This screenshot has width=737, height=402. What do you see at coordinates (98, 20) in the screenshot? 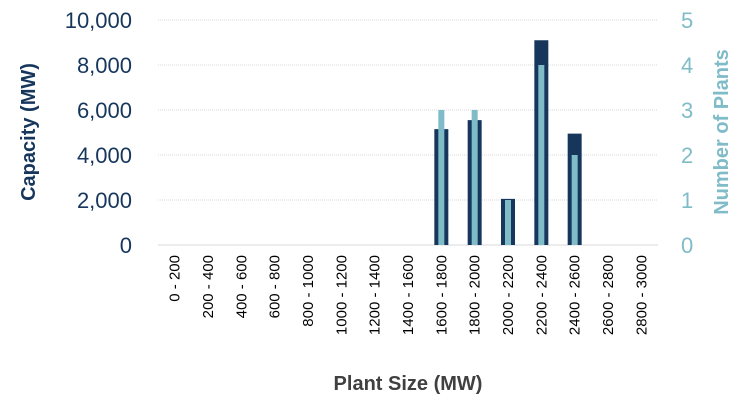
I see `y-tick-left-label: 10,000` at bounding box center [98, 20].